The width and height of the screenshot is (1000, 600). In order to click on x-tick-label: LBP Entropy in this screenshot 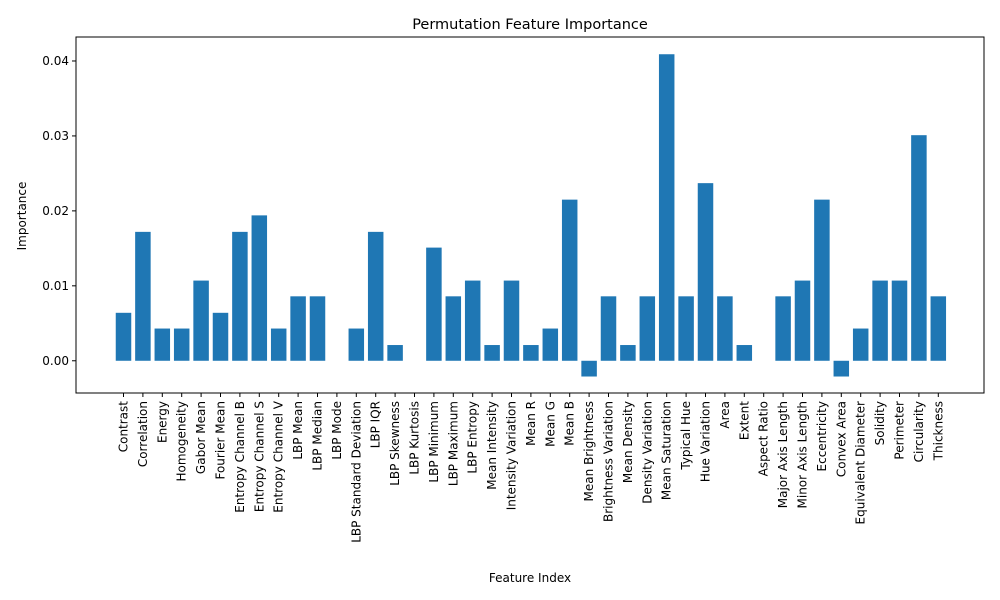, I will do `click(473, 437)`.